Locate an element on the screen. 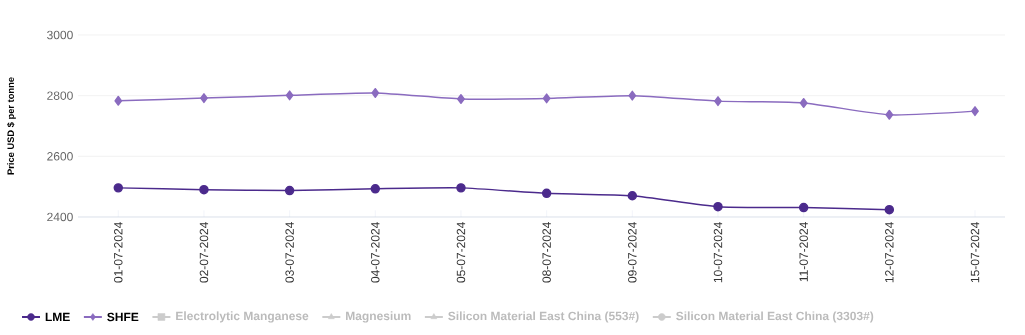  x-tick-label: 10-07-2024 is located at coordinates (718, 252).